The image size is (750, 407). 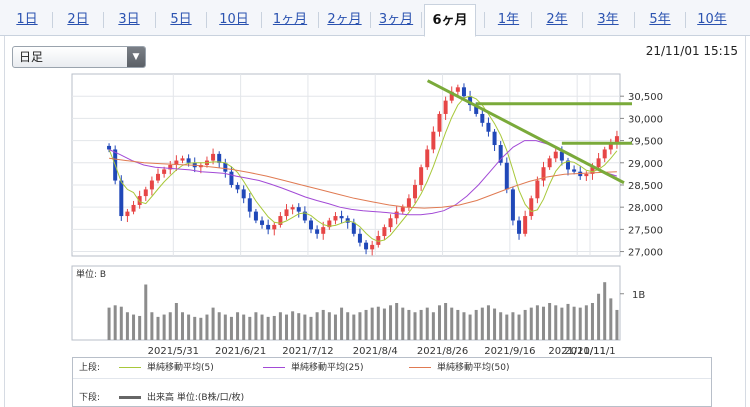 I want to click on tab-2: 2日, so click(x=78, y=19).